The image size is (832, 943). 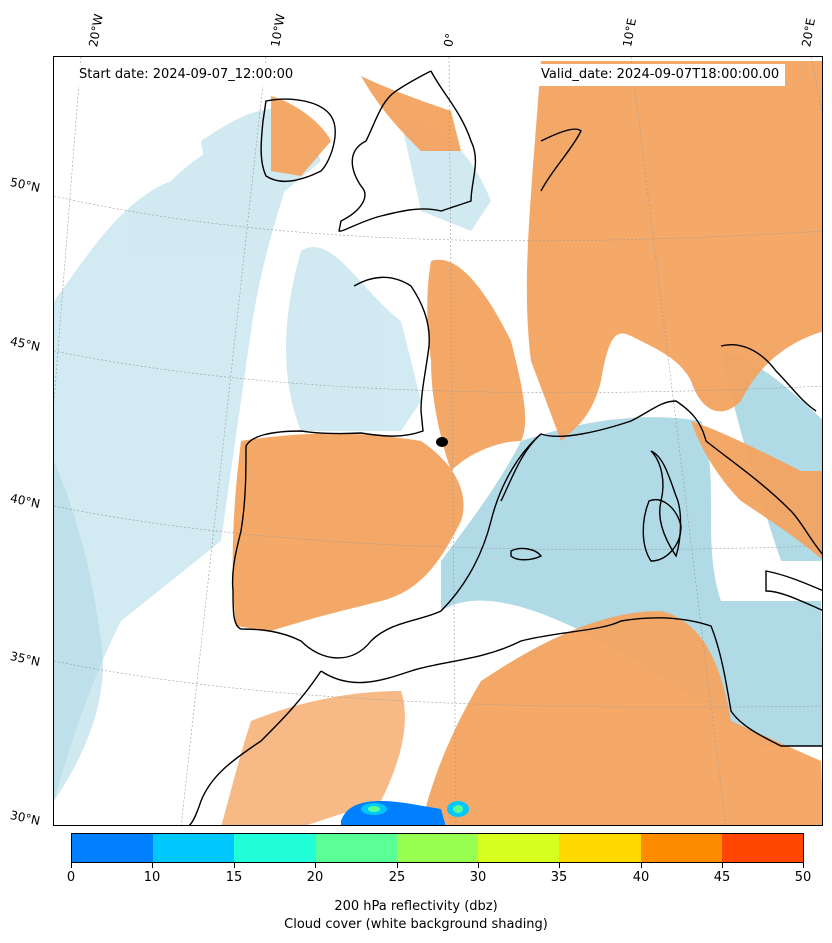 I want to click on lon-label-20w: 20°W, so click(x=96, y=30).